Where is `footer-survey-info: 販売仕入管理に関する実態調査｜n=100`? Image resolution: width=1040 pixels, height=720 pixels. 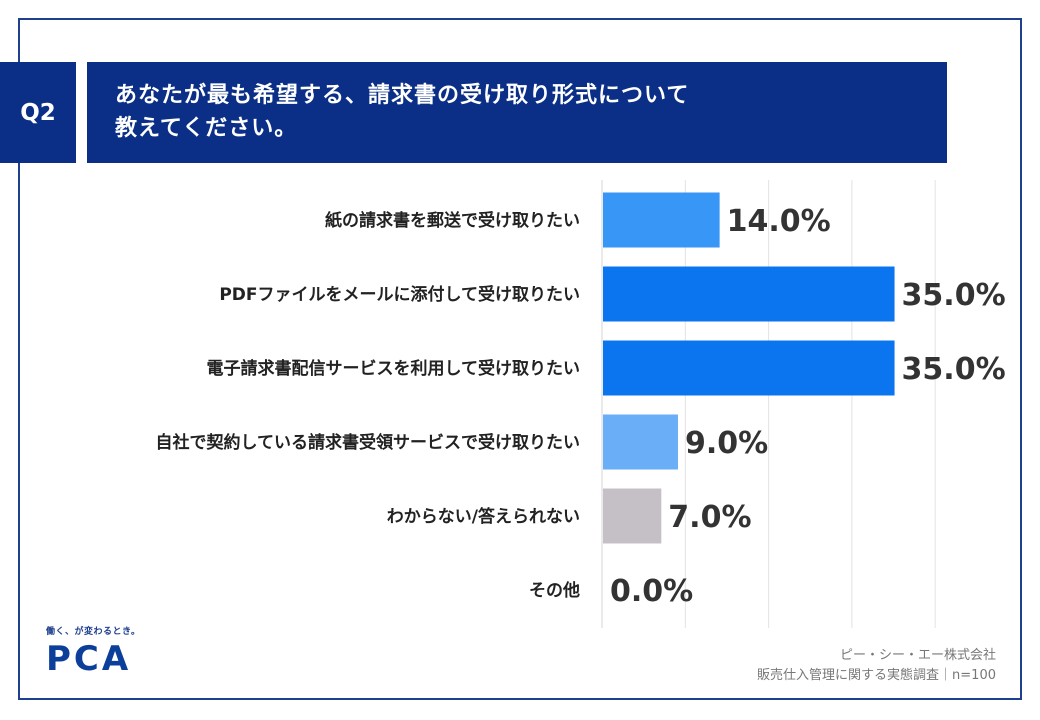
footer-survey-info: 販売仕入管理に関する実態調査｜n=100 is located at coordinates (876, 675).